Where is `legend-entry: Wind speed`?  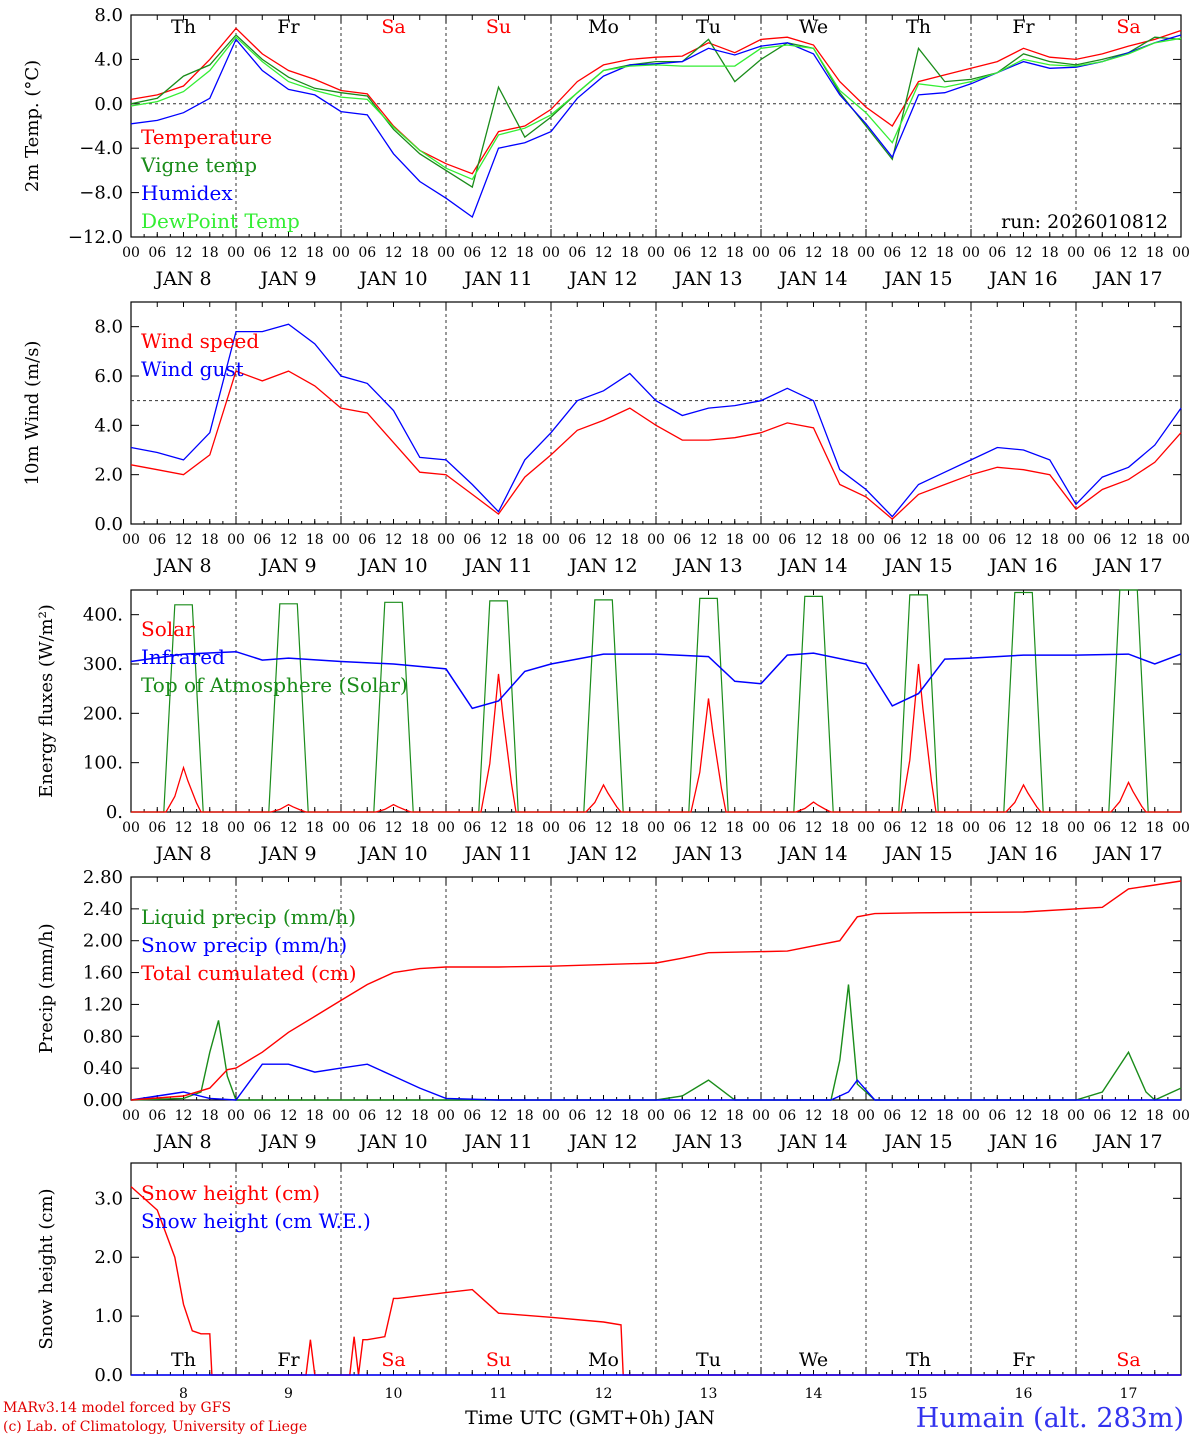
legend-entry: Wind speed is located at coordinates (200, 341).